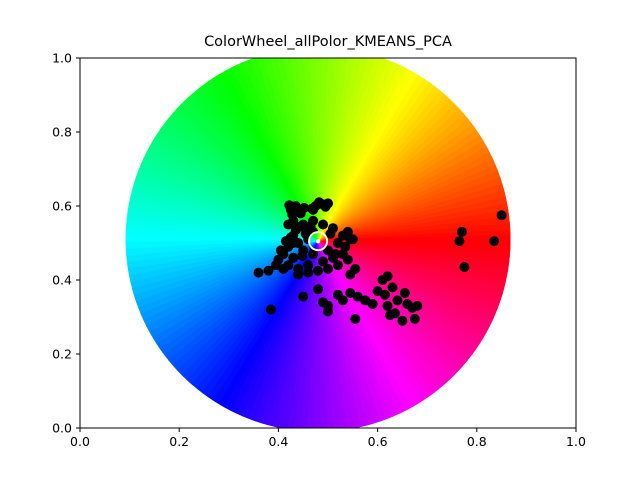 The image size is (640, 480). Describe the element at coordinates (477, 441) in the screenshot. I see `x-tick-label: 0.8` at that location.